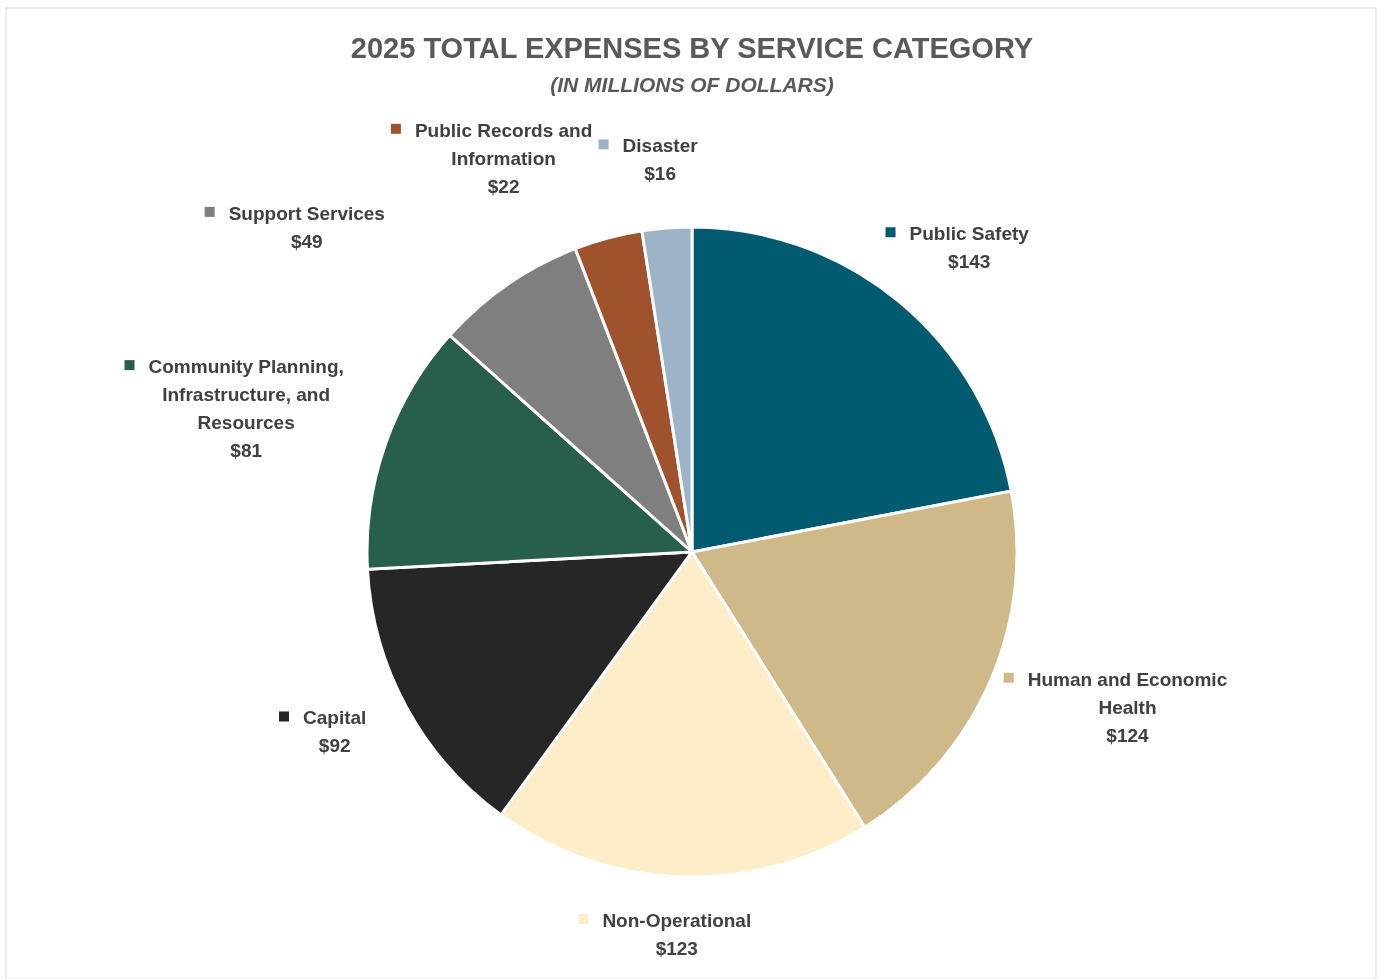  What do you see at coordinates (306, 213) in the screenshot?
I see `legend-label: Support Services` at bounding box center [306, 213].